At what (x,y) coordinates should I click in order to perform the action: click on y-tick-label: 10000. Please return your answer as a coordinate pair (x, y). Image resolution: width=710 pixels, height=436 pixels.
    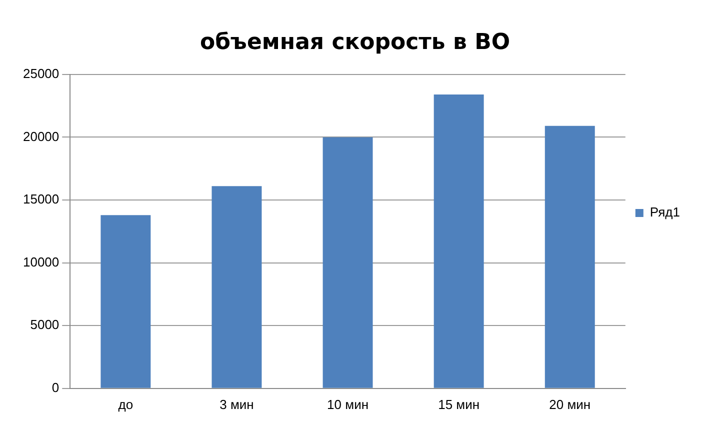
    Looking at the image, I should click on (41, 262).